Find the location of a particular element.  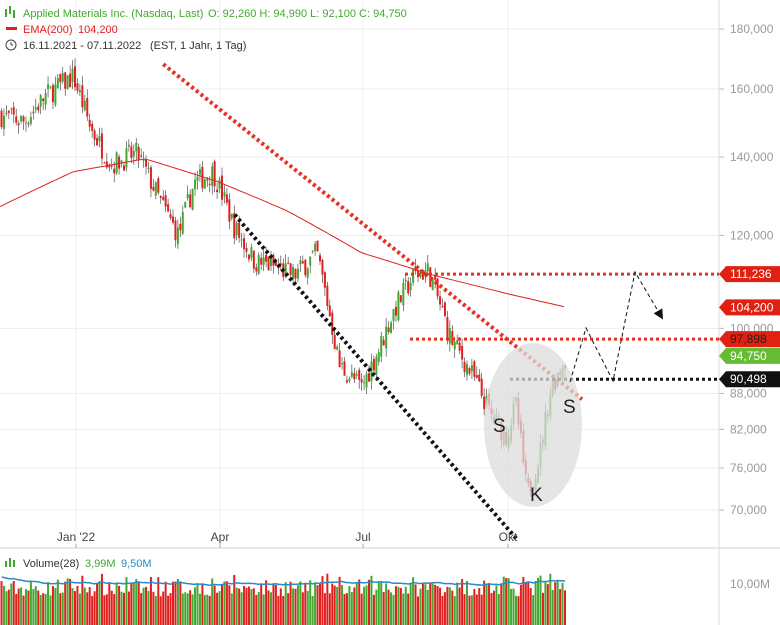

volume-bars is located at coordinates (283, 599).